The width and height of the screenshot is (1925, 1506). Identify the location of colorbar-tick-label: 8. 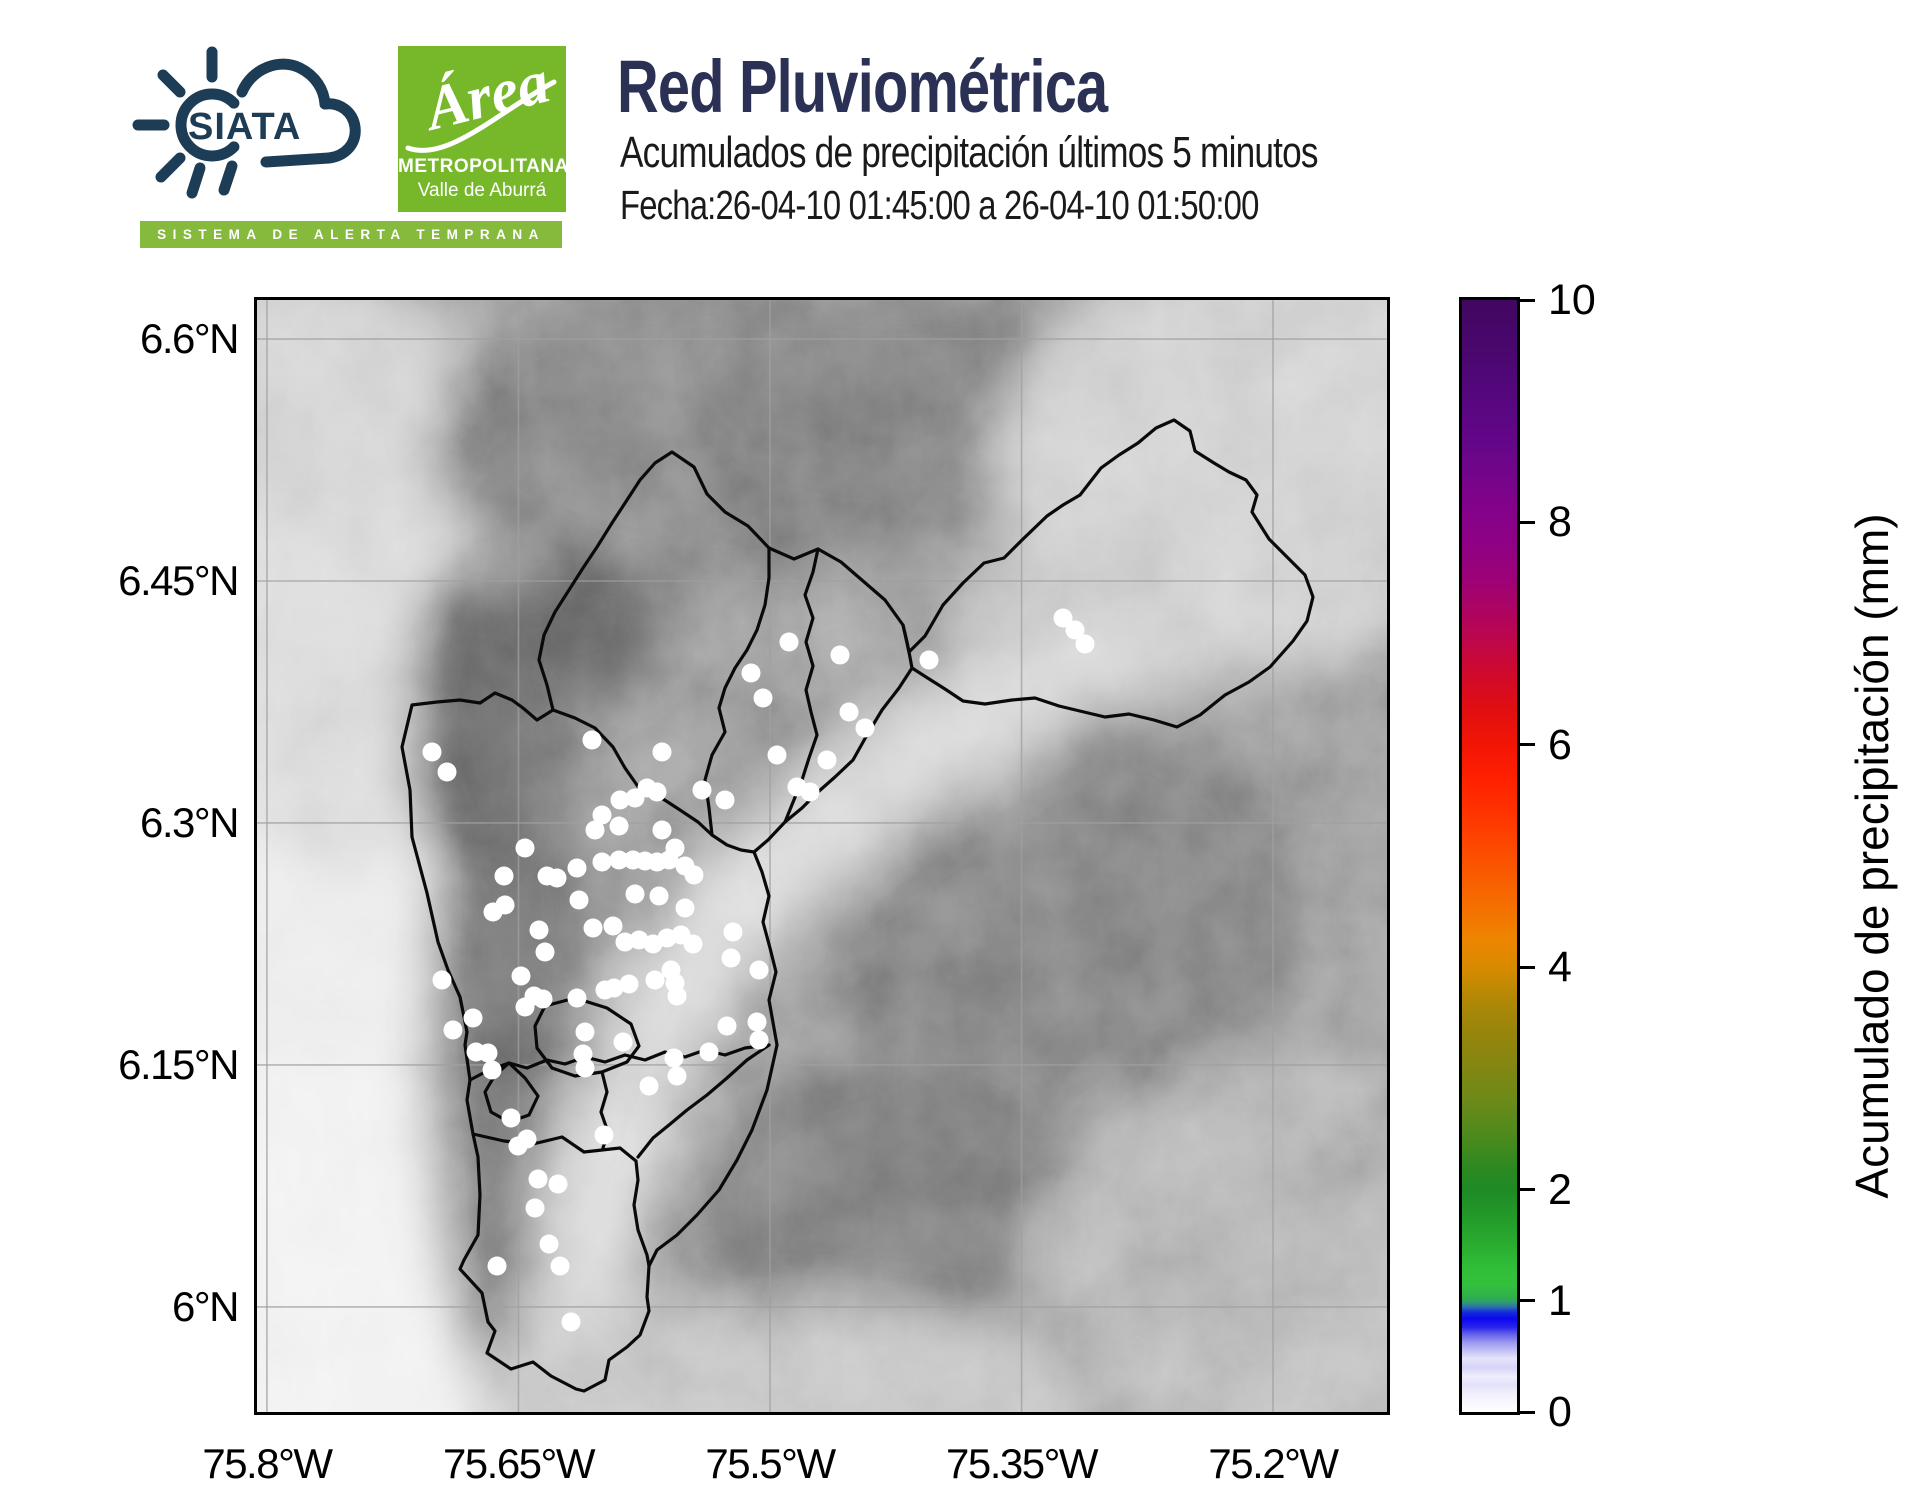
(1560, 522).